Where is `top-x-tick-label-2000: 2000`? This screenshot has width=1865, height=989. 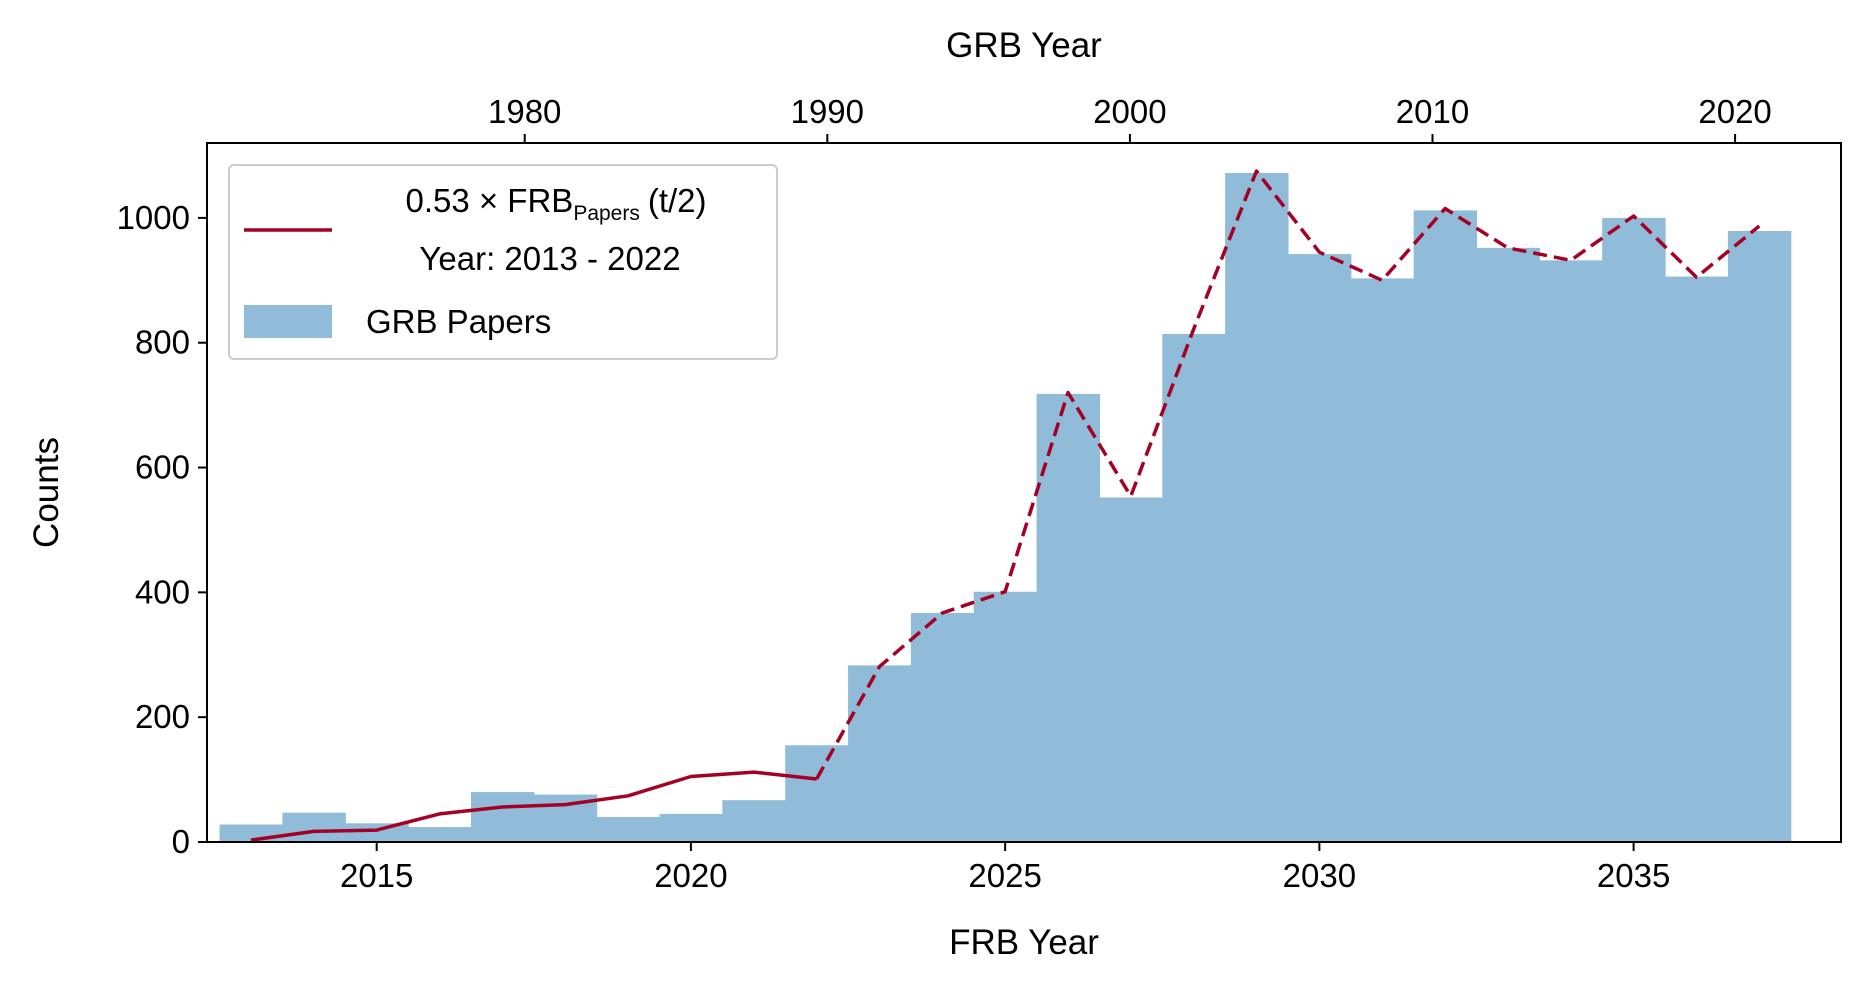
top-x-tick-label-2000: 2000 is located at coordinates (1129, 111).